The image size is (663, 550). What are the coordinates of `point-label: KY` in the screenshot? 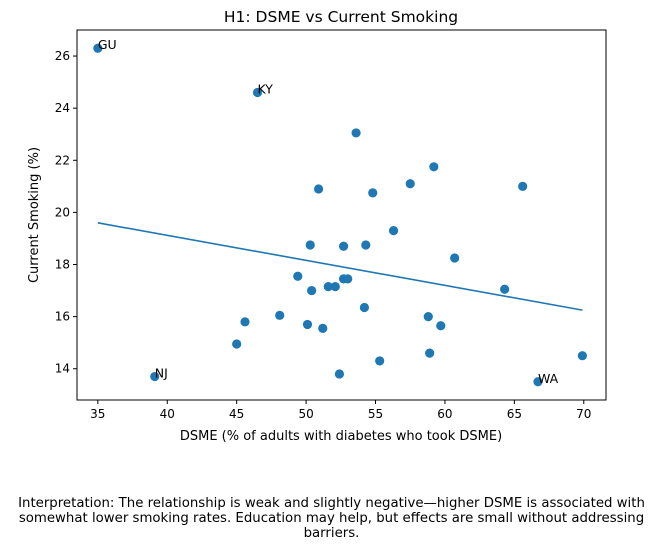 It's located at (265, 89).